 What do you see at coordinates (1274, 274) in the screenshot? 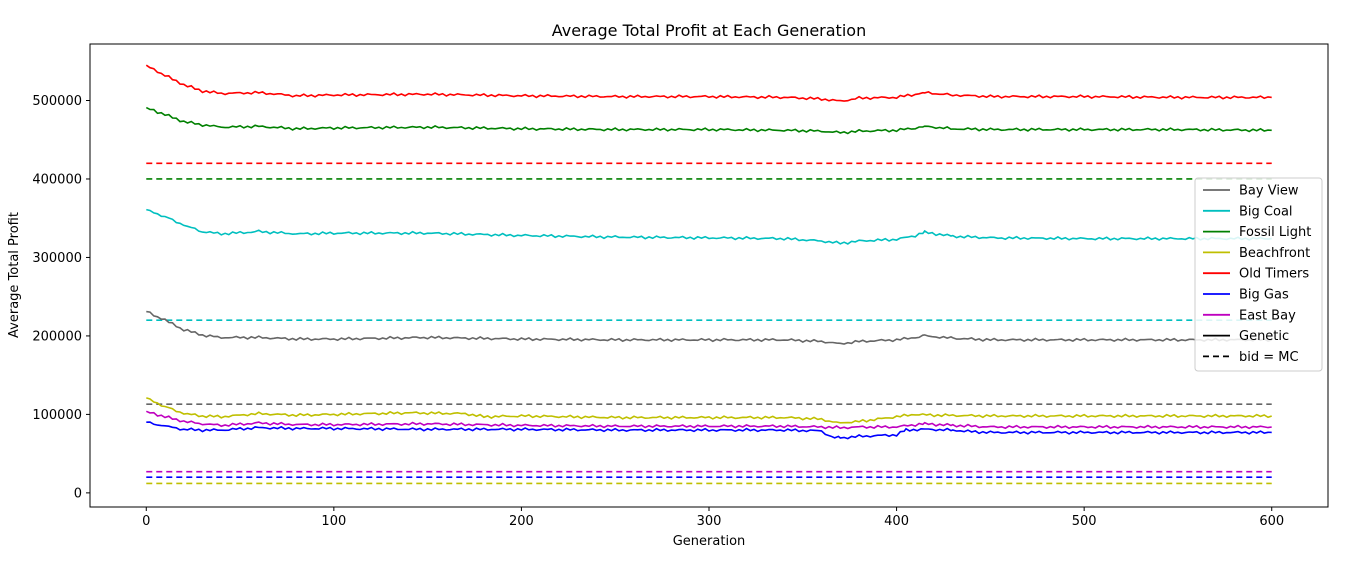
I see `legend-label-old-timers: Old Timers` at bounding box center [1274, 274].